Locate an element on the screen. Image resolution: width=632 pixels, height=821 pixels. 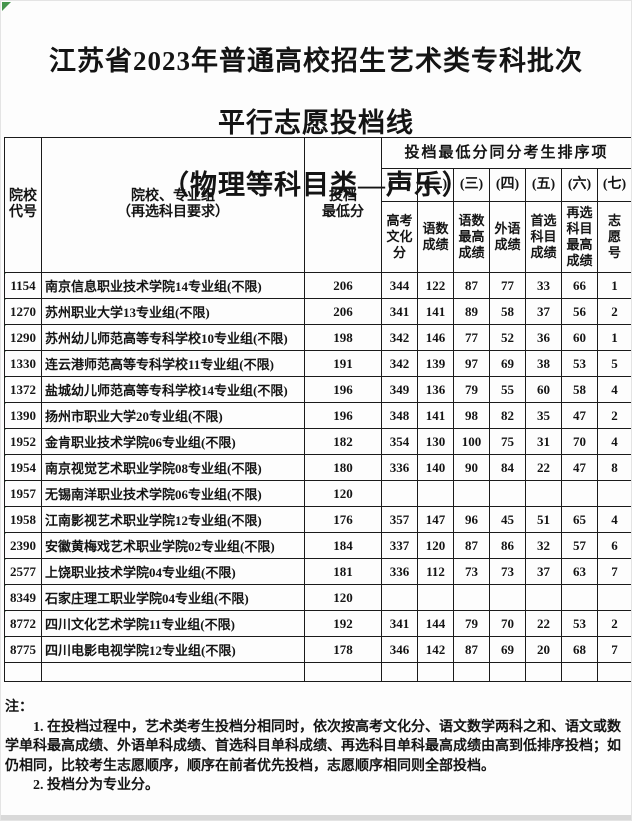
sort-value: 90 is located at coordinates (471, 467).